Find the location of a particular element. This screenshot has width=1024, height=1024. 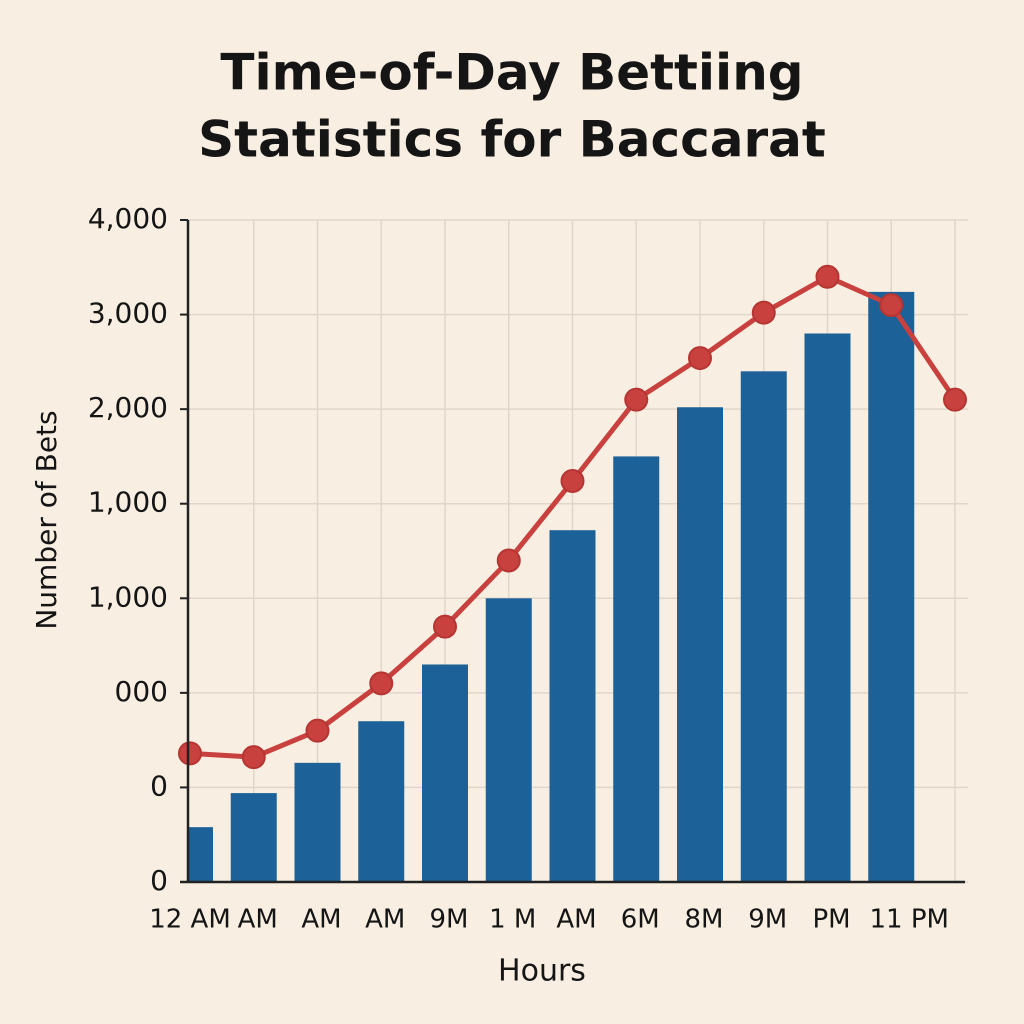

x-tick-label: 8M is located at coordinates (704, 920).